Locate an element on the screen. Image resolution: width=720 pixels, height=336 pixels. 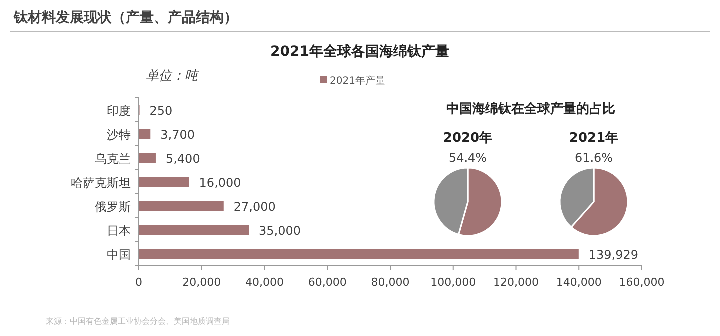
x-tick-label: 0 is located at coordinates (139, 282).